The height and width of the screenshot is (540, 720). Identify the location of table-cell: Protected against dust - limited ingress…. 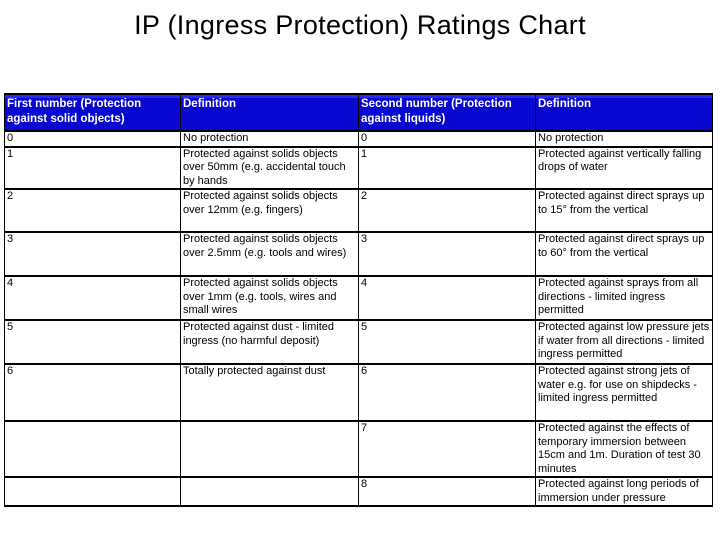
(269, 342).